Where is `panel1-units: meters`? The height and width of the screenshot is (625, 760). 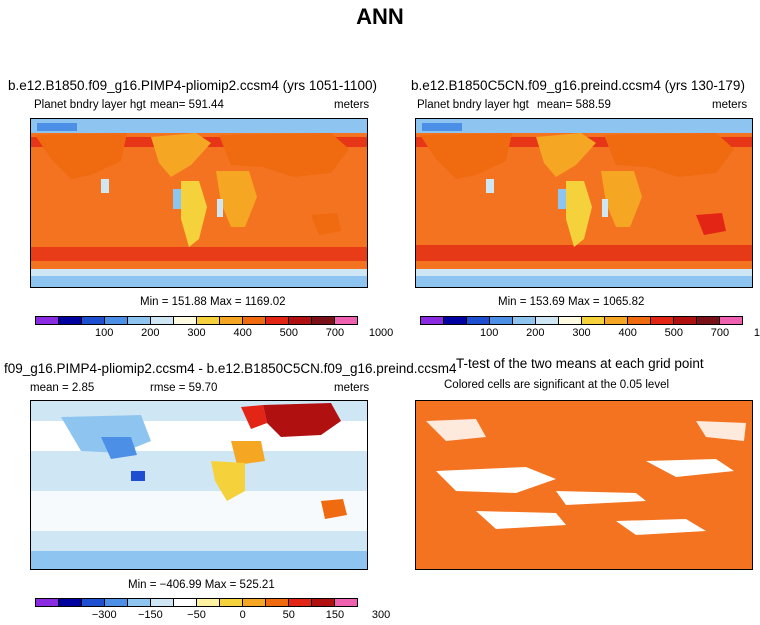
panel1-units: meters is located at coordinates (352, 105).